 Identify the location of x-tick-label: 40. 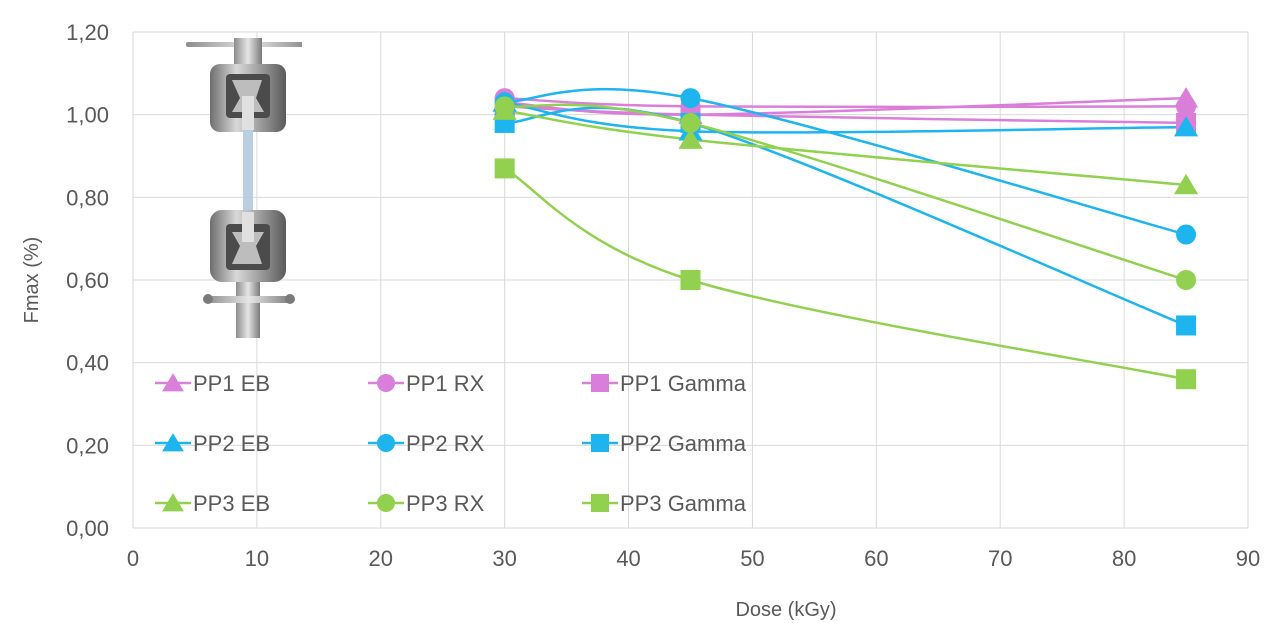
(628, 558).